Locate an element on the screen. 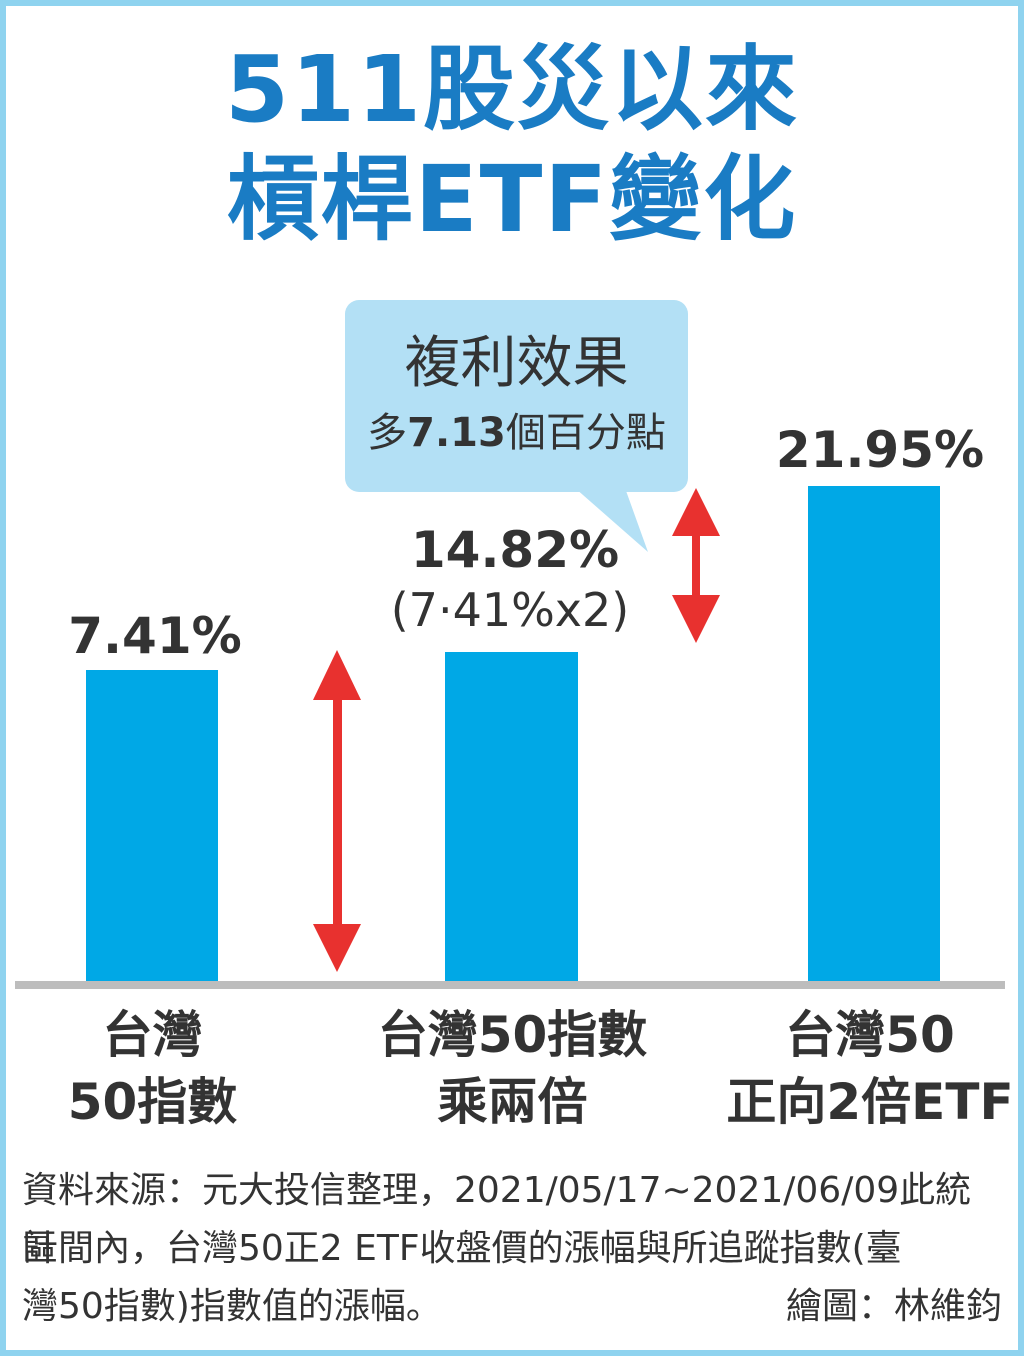  bar-3-category-line-1: 台灣50 is located at coordinates (870, 1035).